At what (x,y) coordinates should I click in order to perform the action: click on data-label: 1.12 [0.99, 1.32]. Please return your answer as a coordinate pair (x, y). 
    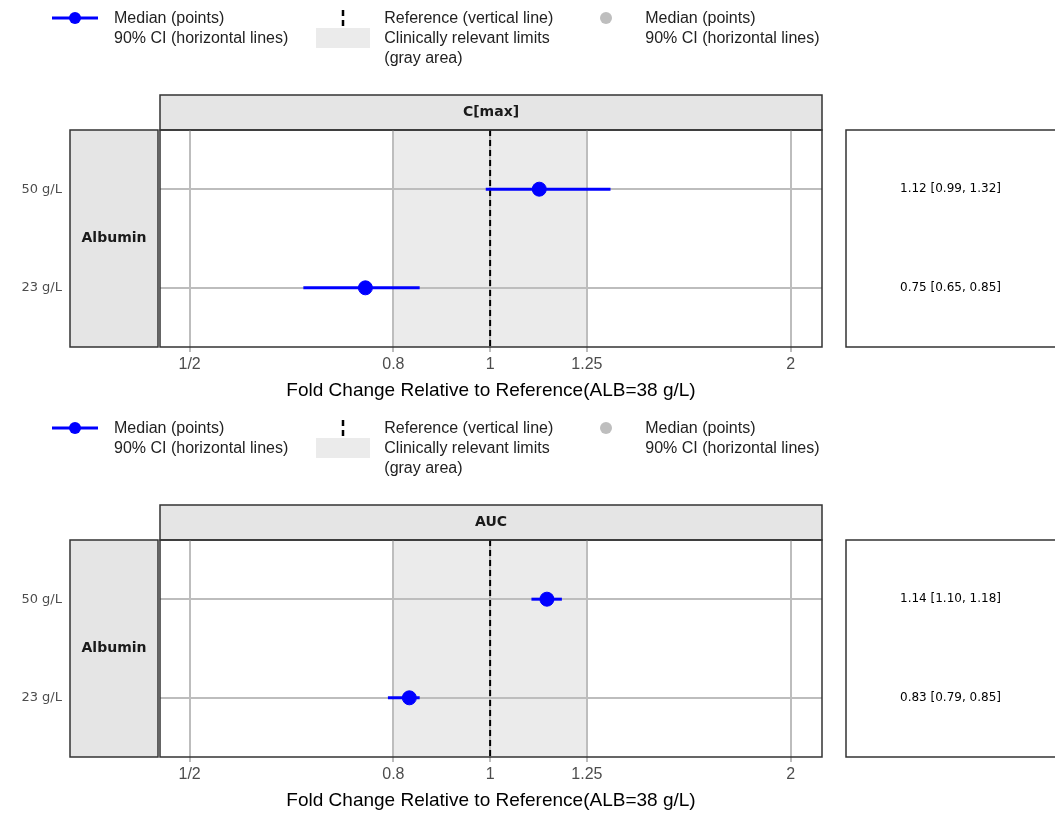
    Looking at the image, I should click on (950, 188).